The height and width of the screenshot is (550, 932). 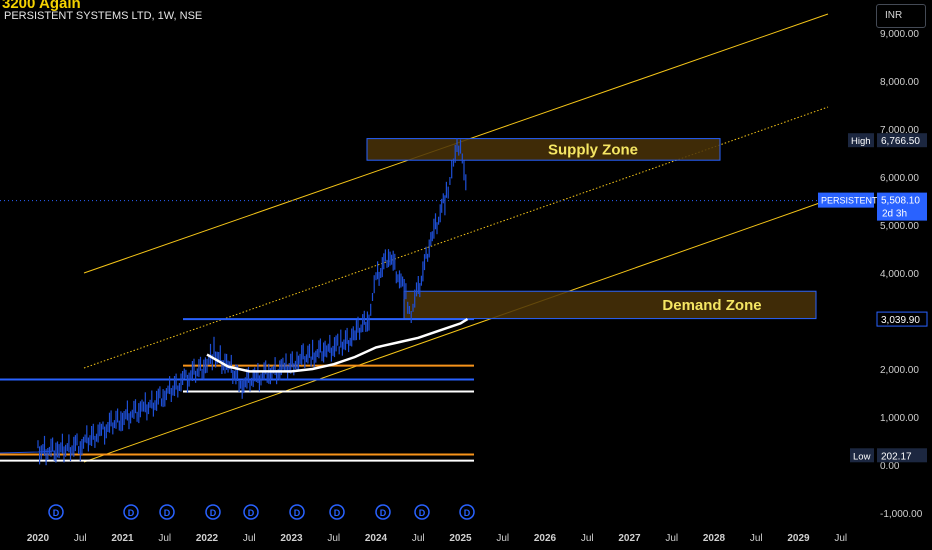 I want to click on x-tick-label: 2026, so click(x=545, y=538).